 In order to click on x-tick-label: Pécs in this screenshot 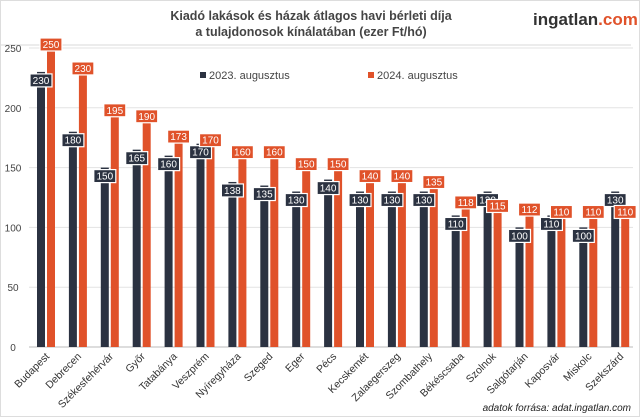, I will do `click(326, 363)`.